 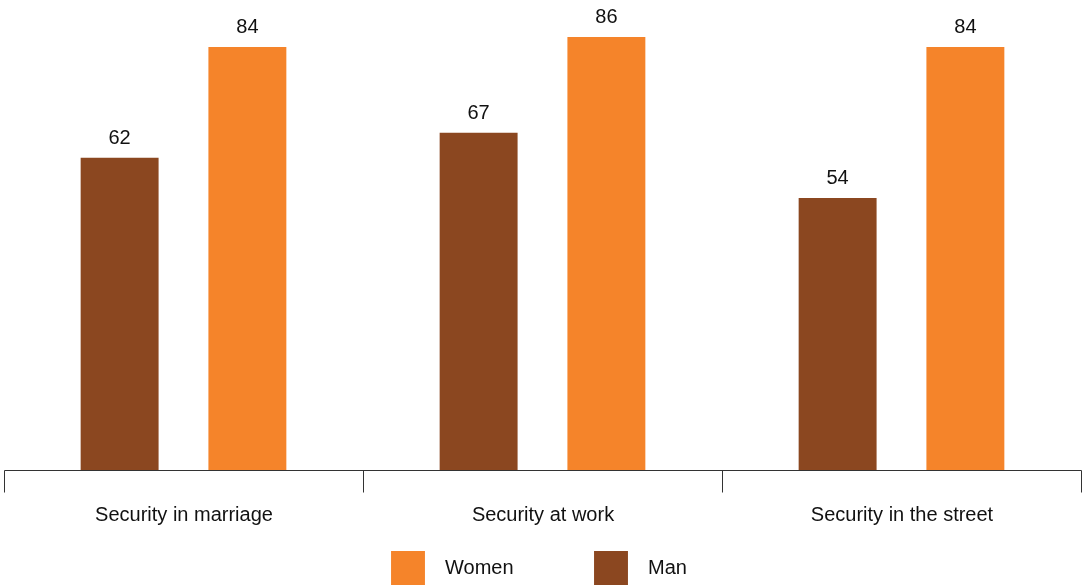 I want to click on x-tick-label: Security at work, so click(x=543, y=513).